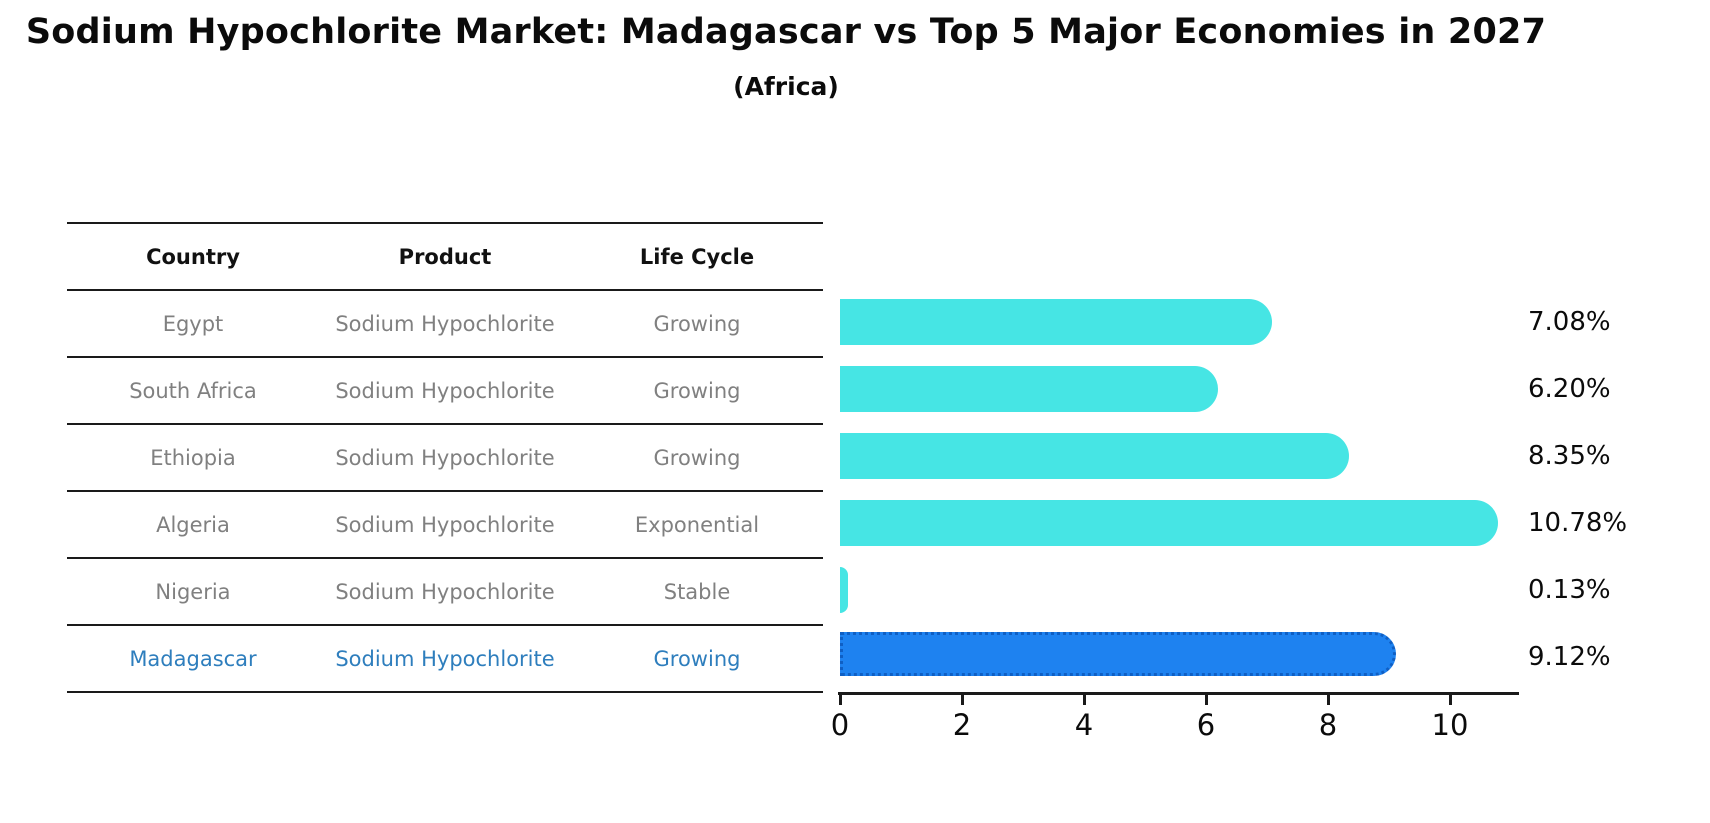 The width and height of the screenshot is (1710, 823). I want to click on table-row-algeria: Algeria Sodium Hypochlorite Exponential, so click(445, 525).